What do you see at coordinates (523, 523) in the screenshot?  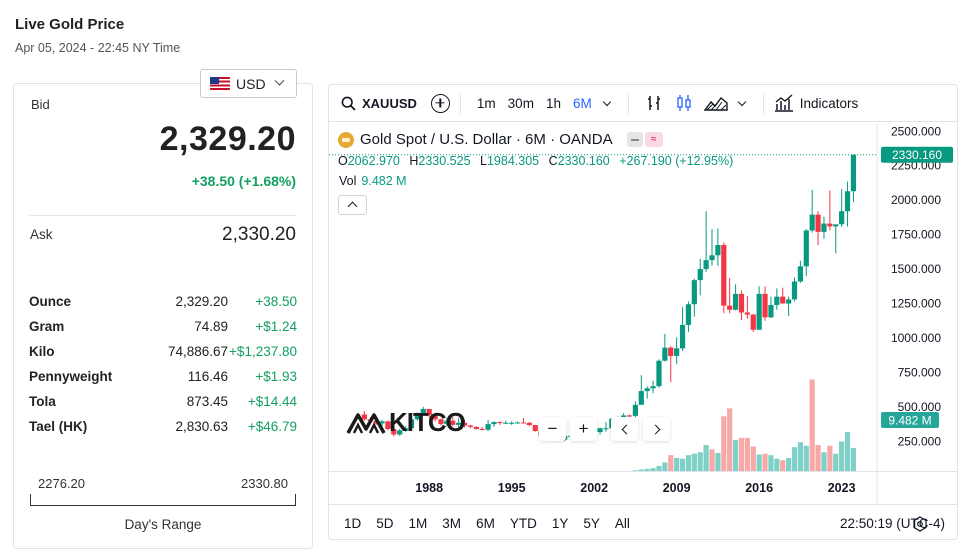 I see `range-YTD: YTD` at bounding box center [523, 523].